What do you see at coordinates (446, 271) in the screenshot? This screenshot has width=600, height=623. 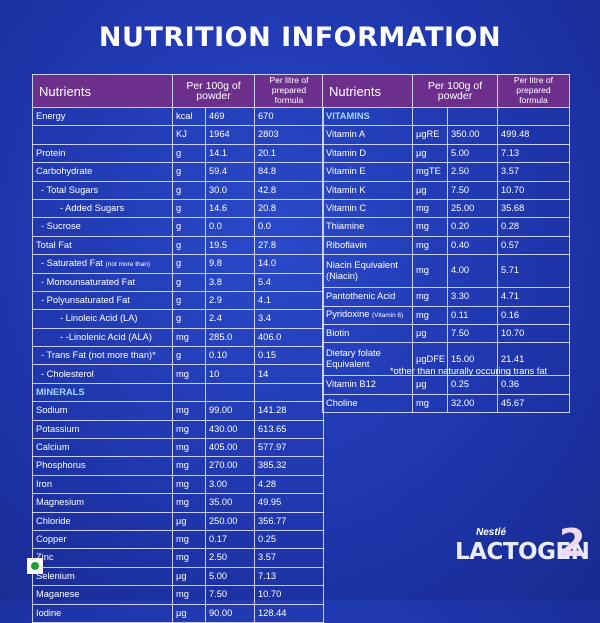 I see `table-row: Niacin Equivalent (Niacin) mg 4.00 5.71` at bounding box center [446, 271].